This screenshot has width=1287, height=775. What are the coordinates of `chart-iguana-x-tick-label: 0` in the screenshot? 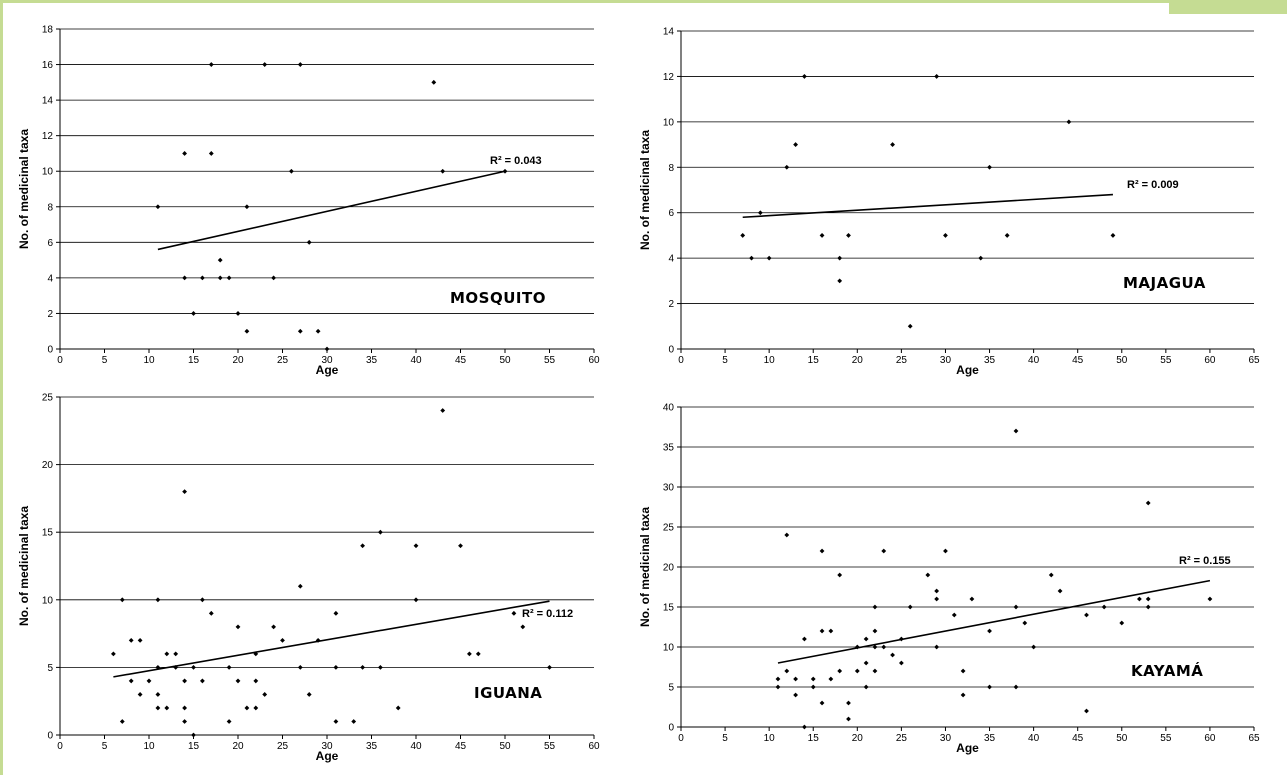 It's located at (60, 746).